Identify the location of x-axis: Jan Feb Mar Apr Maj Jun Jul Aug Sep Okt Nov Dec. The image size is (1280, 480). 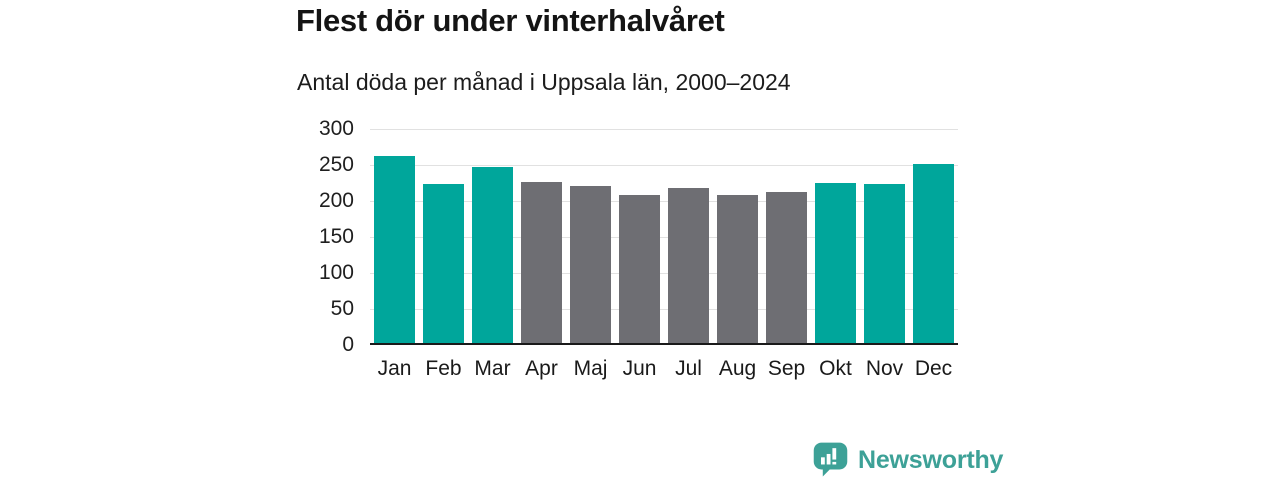
(664, 369).